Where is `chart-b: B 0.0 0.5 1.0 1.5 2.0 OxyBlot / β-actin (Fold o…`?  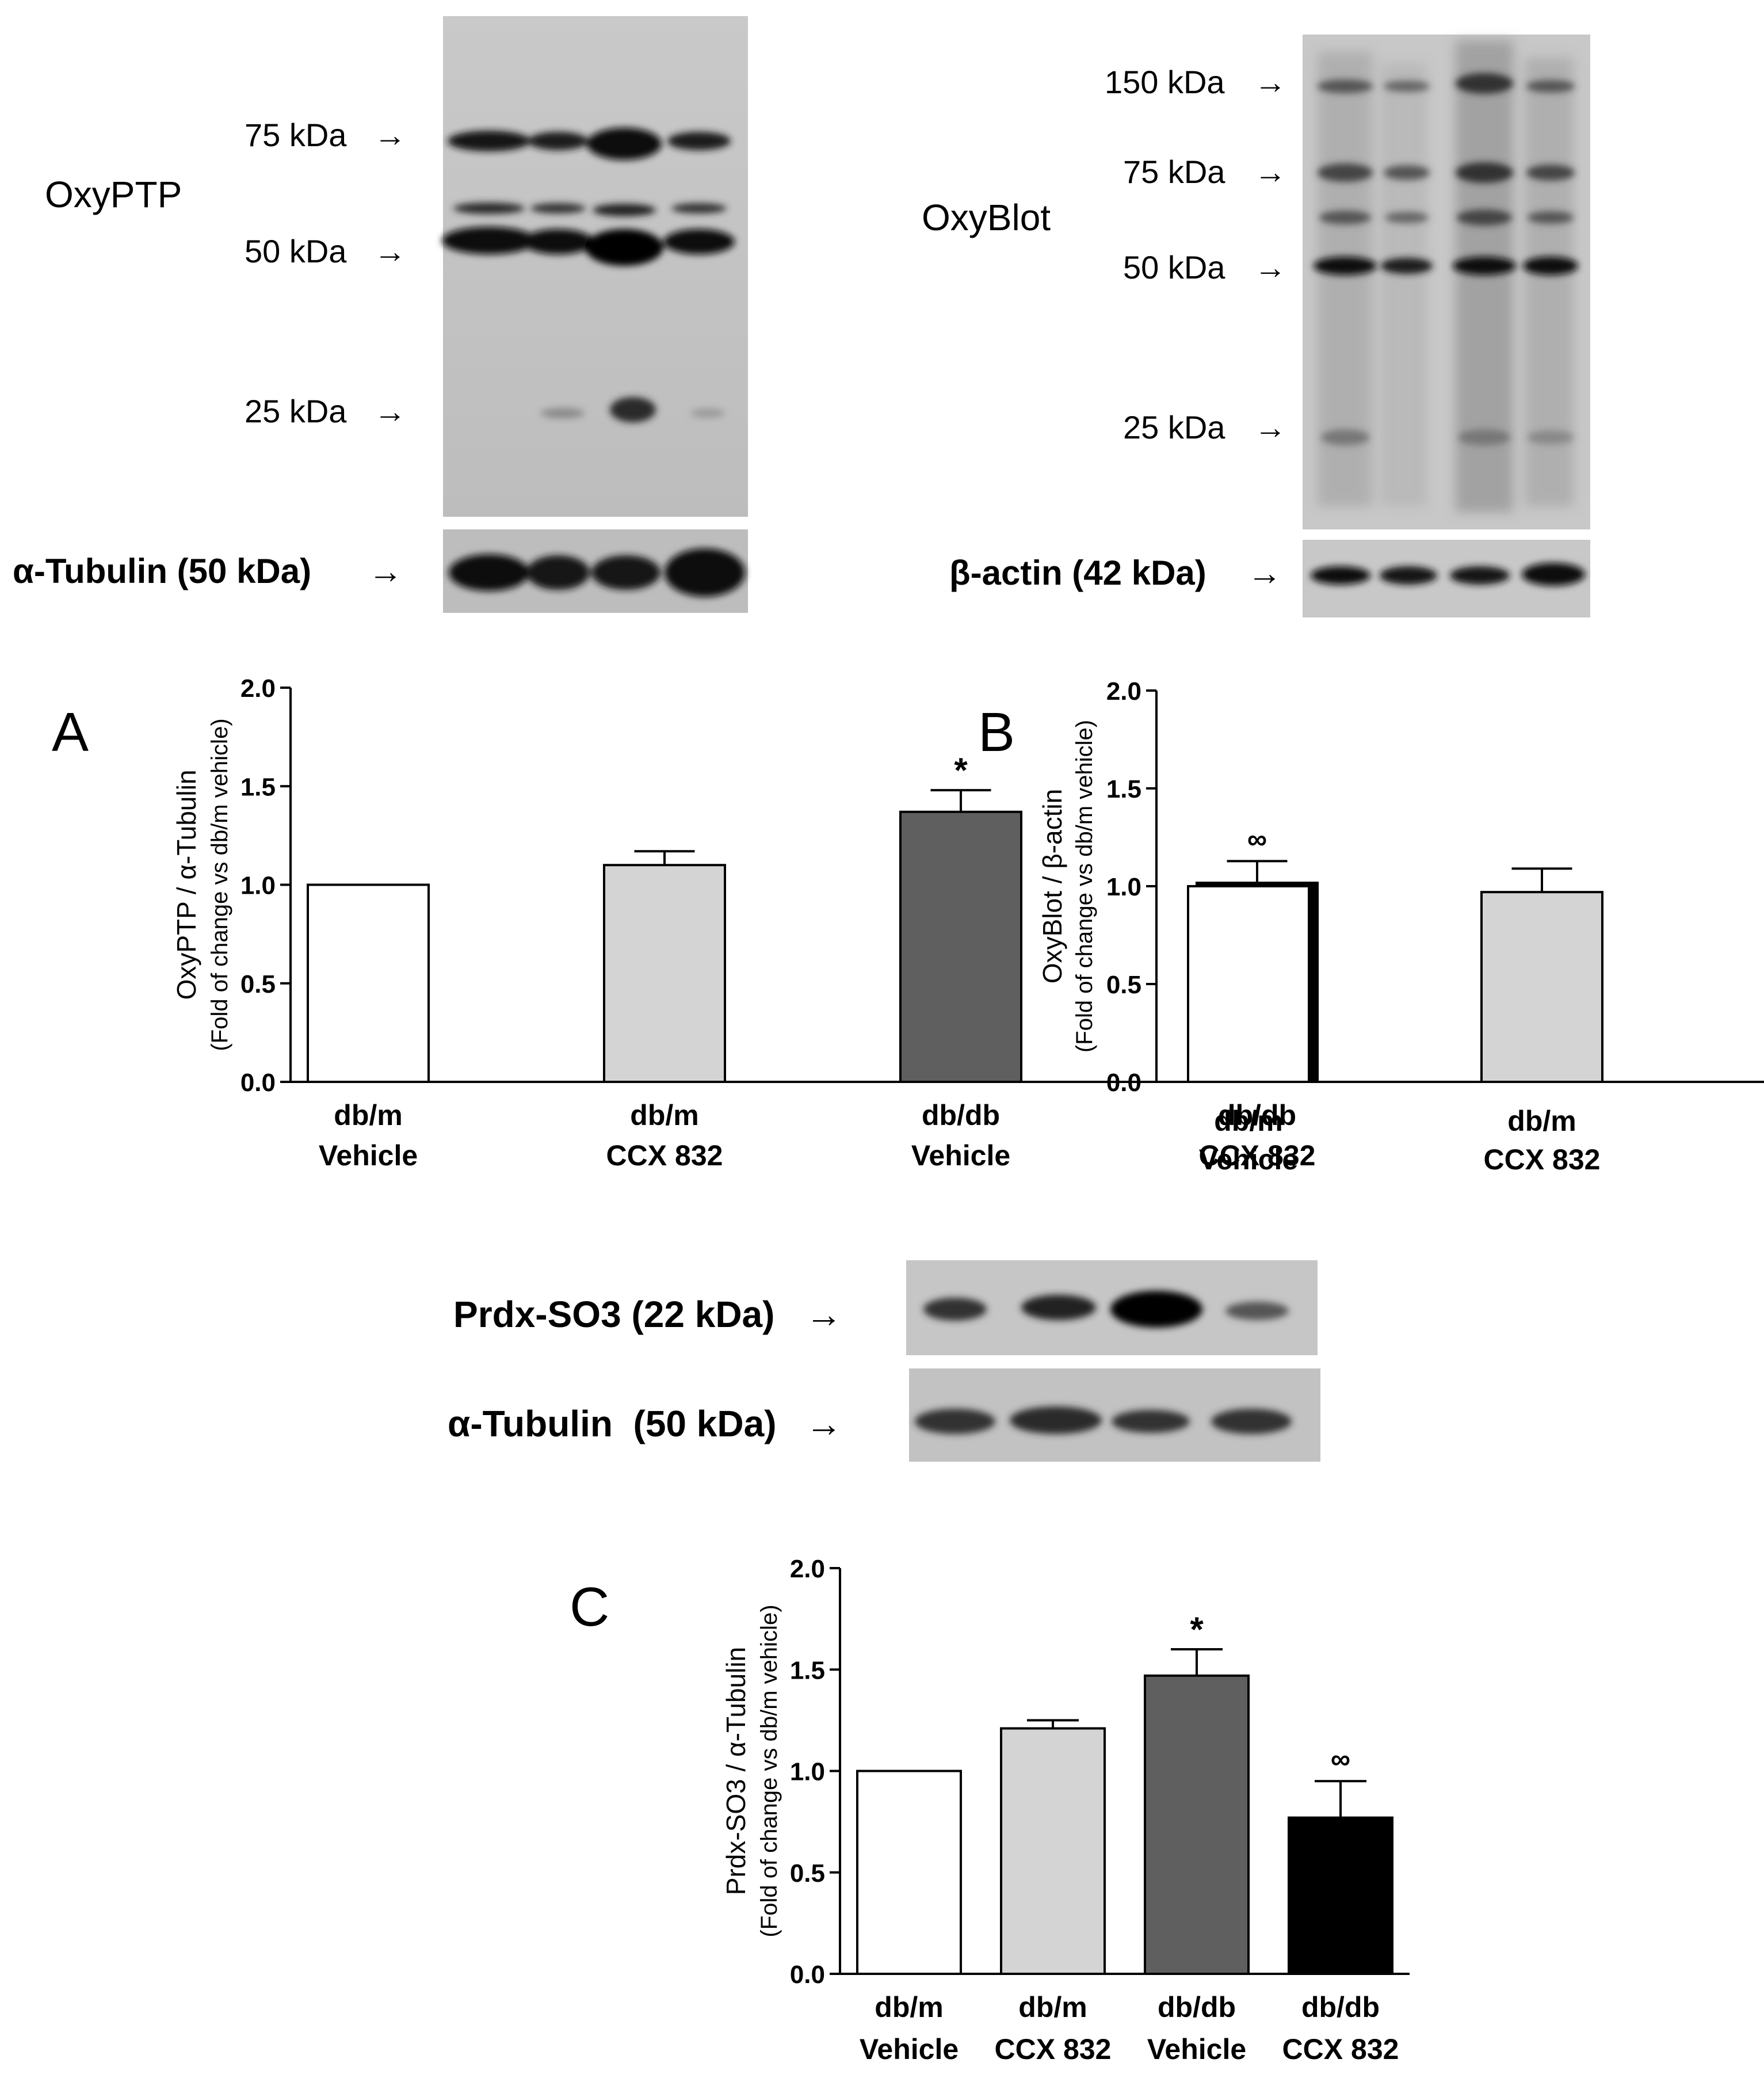 chart-b: B 0.0 0.5 1.0 1.5 2.0 OxyBlot / β-actin (Fold o… is located at coordinates (1371, 926).